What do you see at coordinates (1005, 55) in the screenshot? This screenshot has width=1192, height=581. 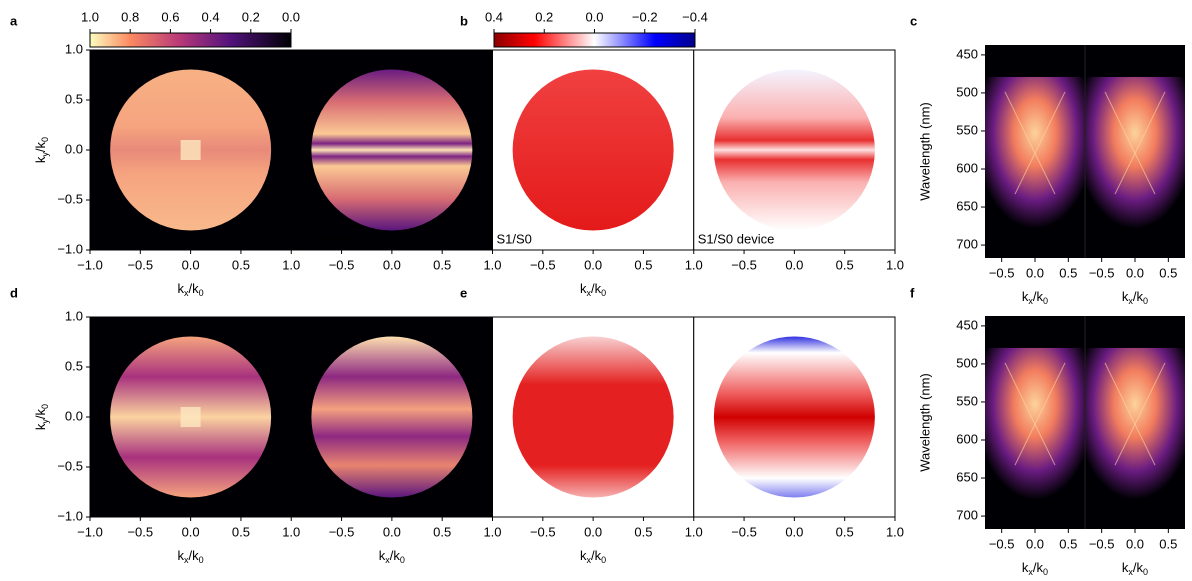 I see `annotation: p pol.` at bounding box center [1005, 55].